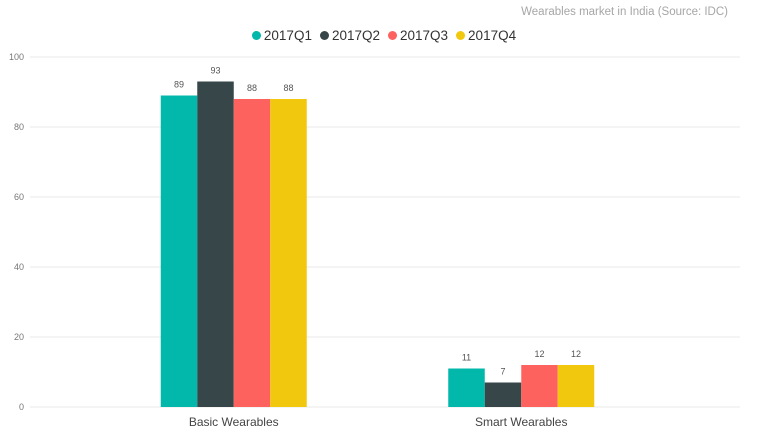 This screenshot has width=768, height=432. What do you see at coordinates (19, 127) in the screenshot?
I see `y-tick-label: 80` at bounding box center [19, 127].